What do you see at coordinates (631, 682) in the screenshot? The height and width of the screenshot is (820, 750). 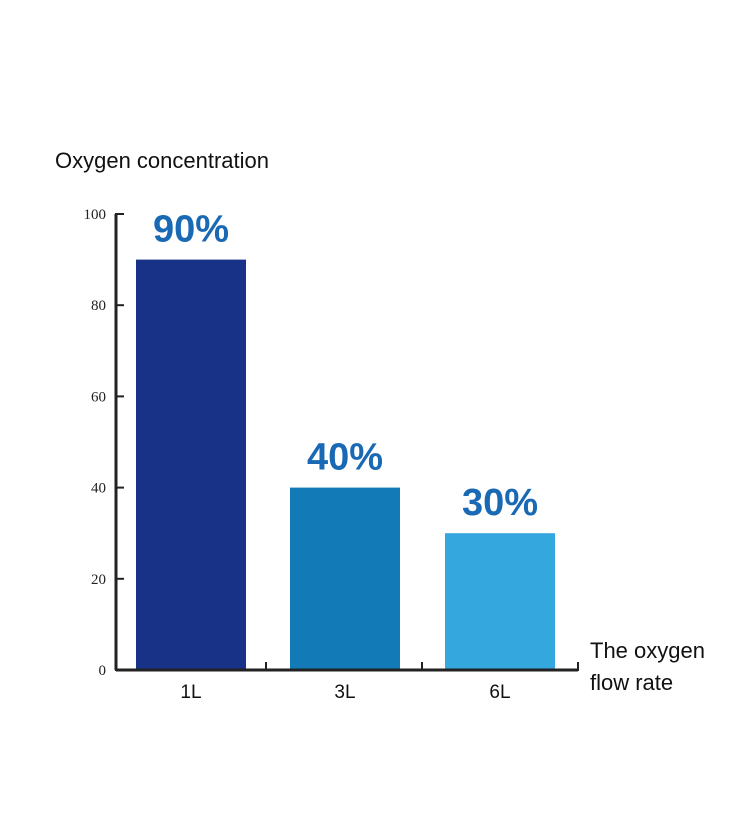 I see `x-axis-title-line-2: flow rate` at bounding box center [631, 682].